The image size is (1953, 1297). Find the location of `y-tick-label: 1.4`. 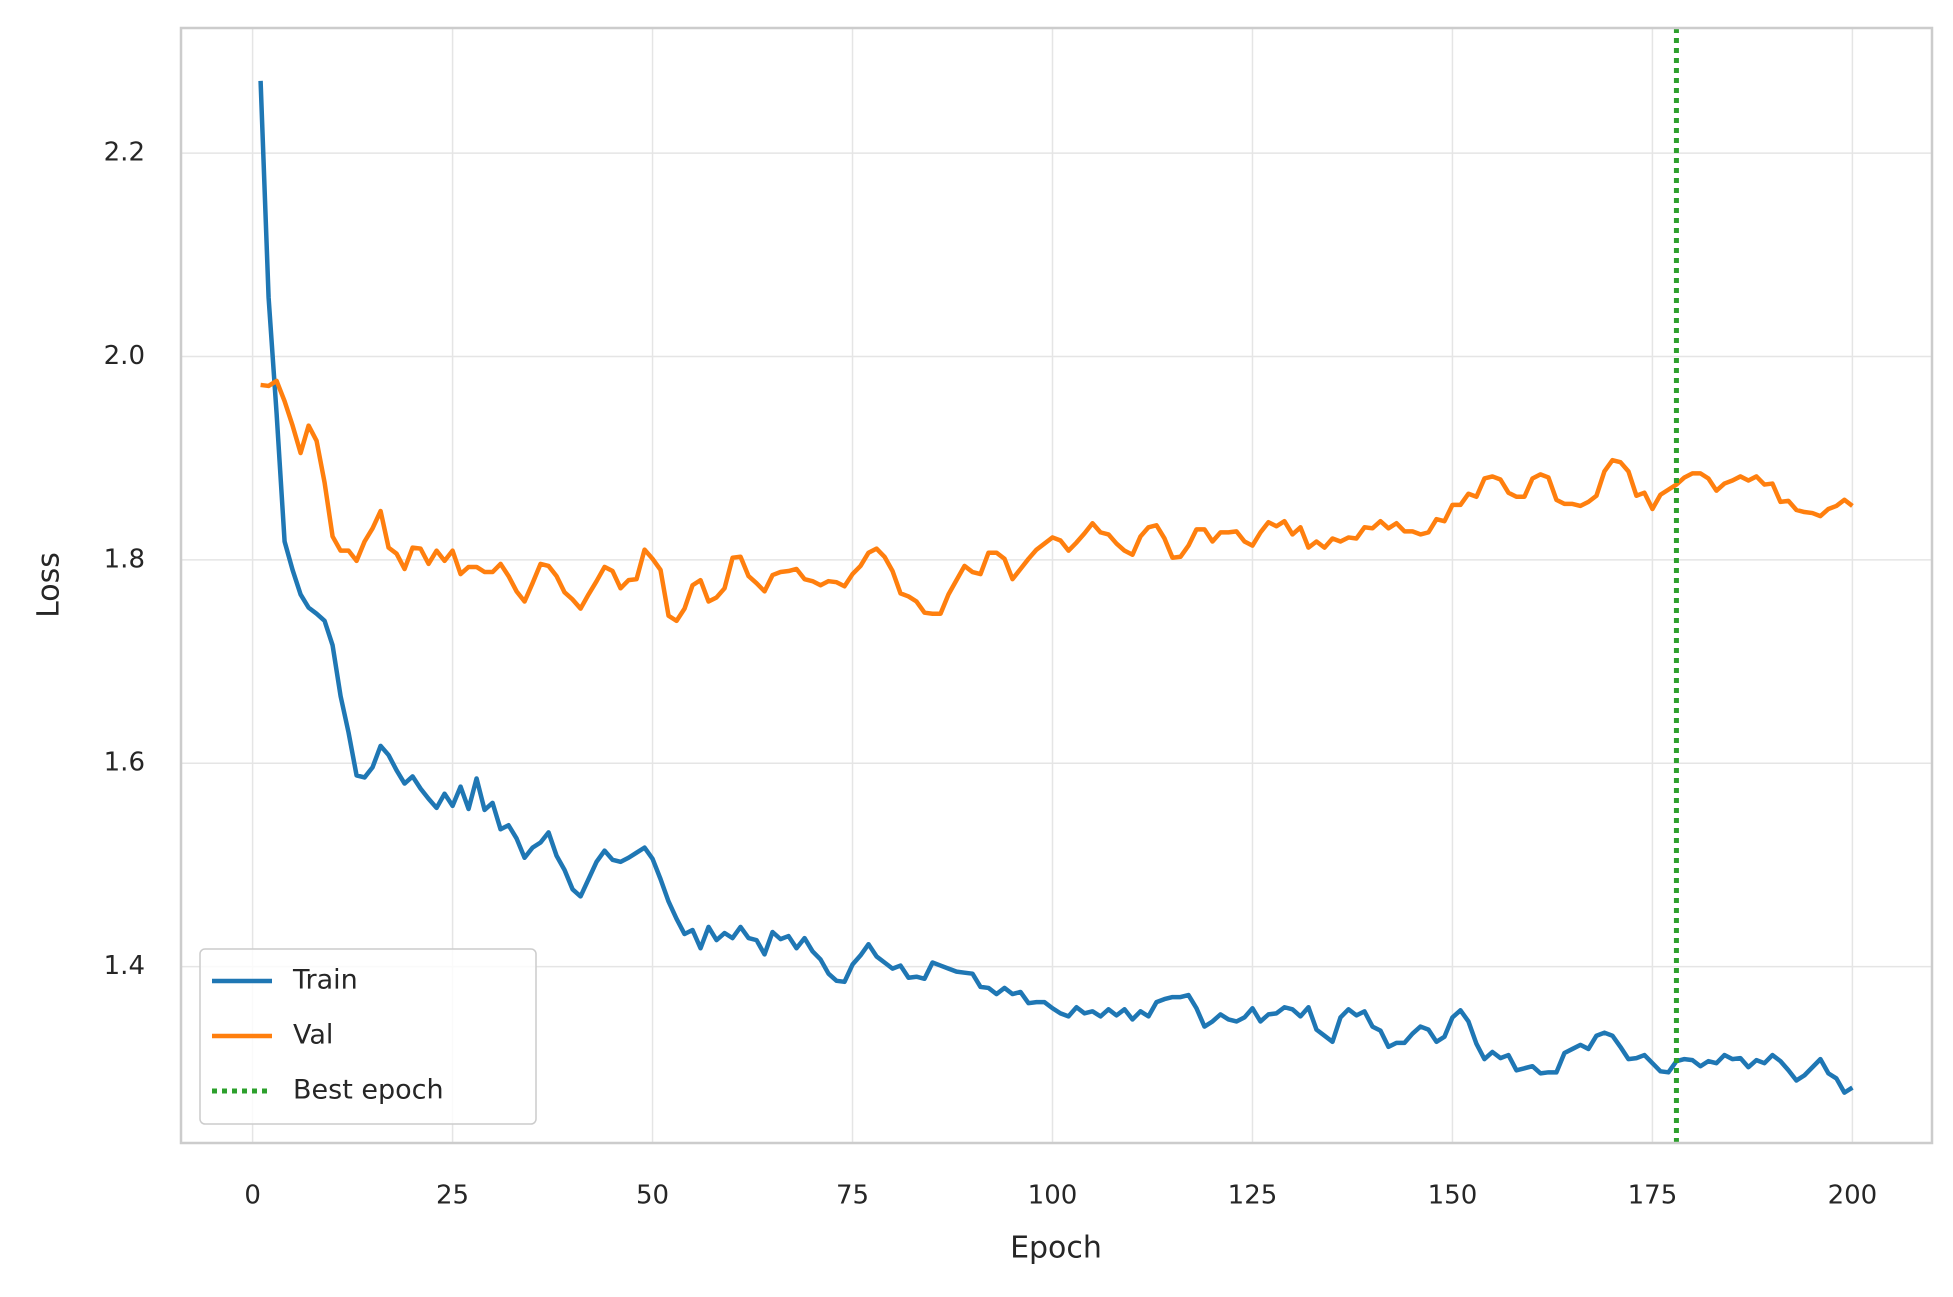

y-tick-label: 1.4 is located at coordinates (124, 966).